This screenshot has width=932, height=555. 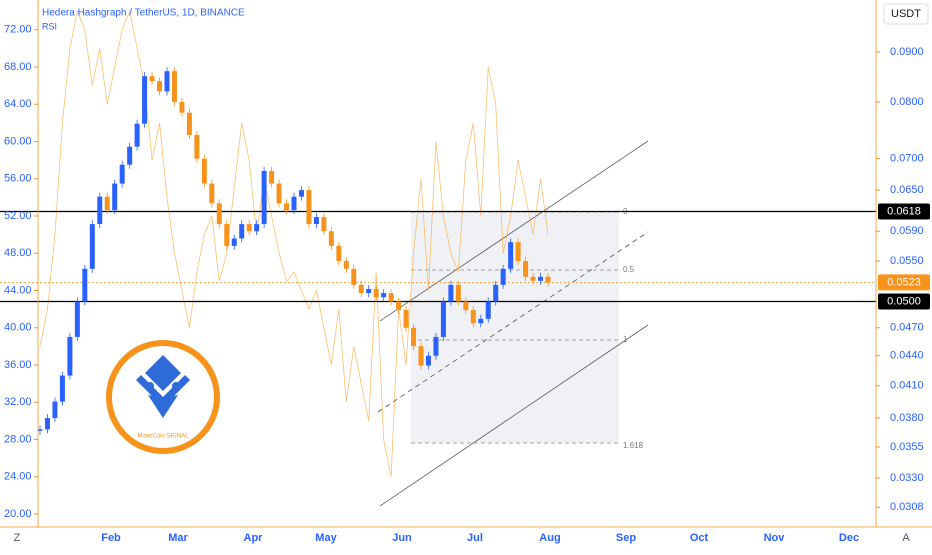 I want to click on currency-label: USDT, so click(x=906, y=14).